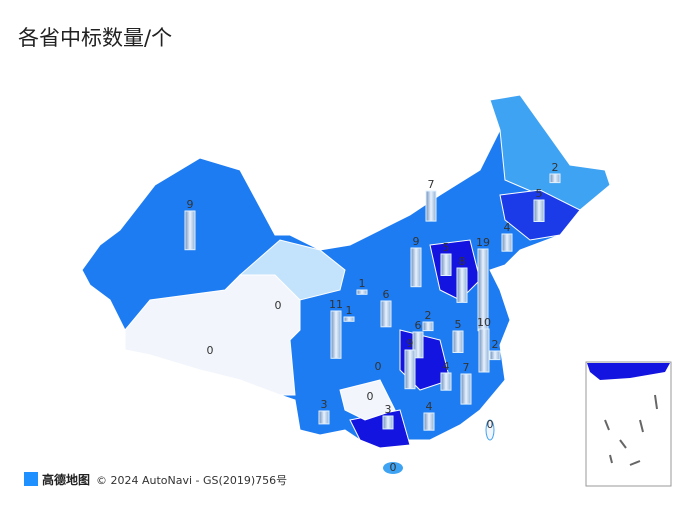 The height and width of the screenshot is (514, 693). What do you see at coordinates (191, 480) in the screenshot?
I see `attribution: © 2024 AutoNavi - GS(2019)756号` at bounding box center [191, 480].